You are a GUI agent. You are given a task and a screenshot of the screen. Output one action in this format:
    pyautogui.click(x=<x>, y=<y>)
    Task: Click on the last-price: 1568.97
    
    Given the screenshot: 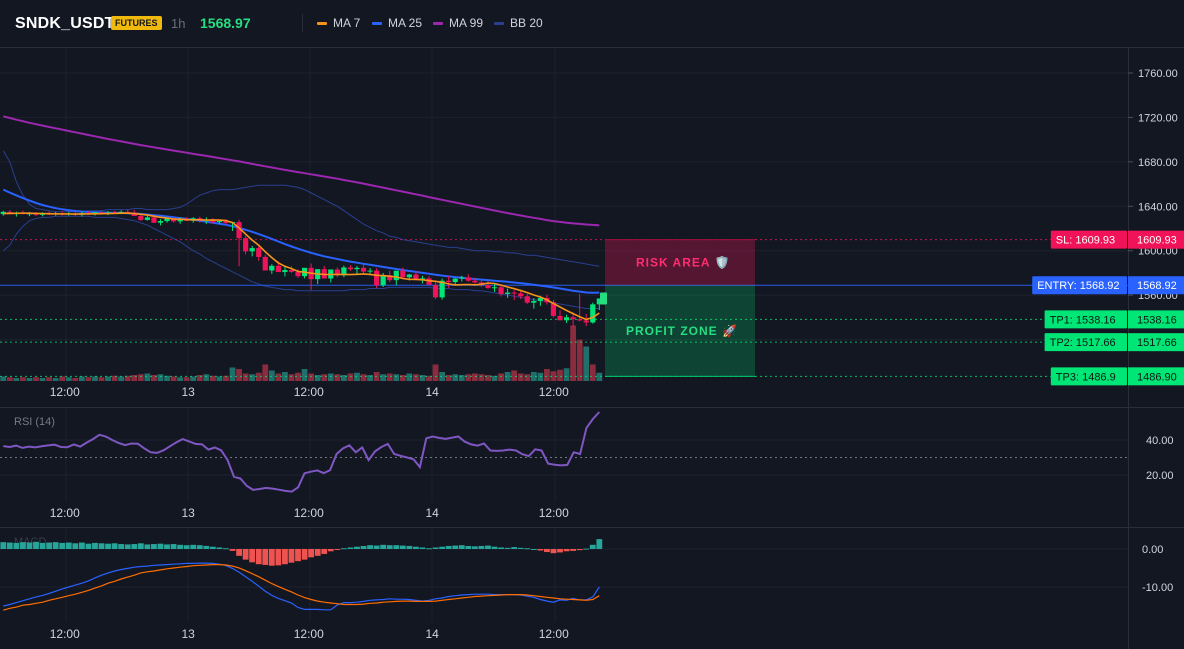 What is the action you would take?
    pyautogui.click(x=225, y=23)
    